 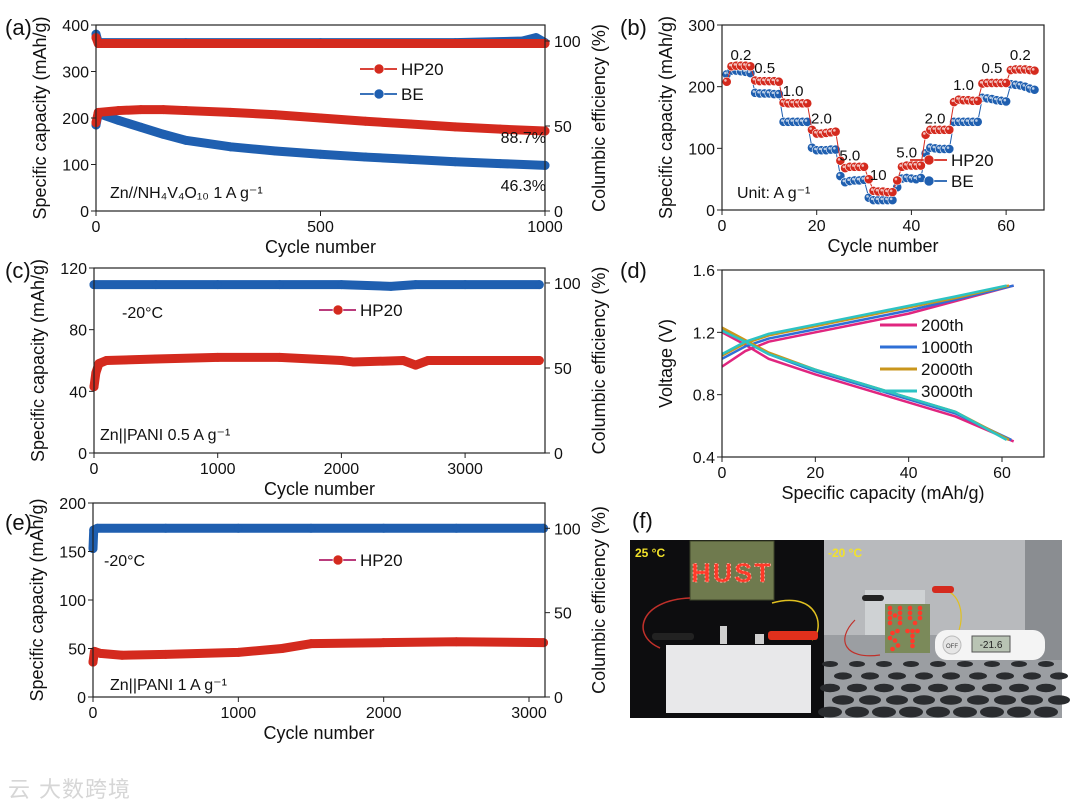 I want to click on annotation: -20°C, so click(x=124, y=561).